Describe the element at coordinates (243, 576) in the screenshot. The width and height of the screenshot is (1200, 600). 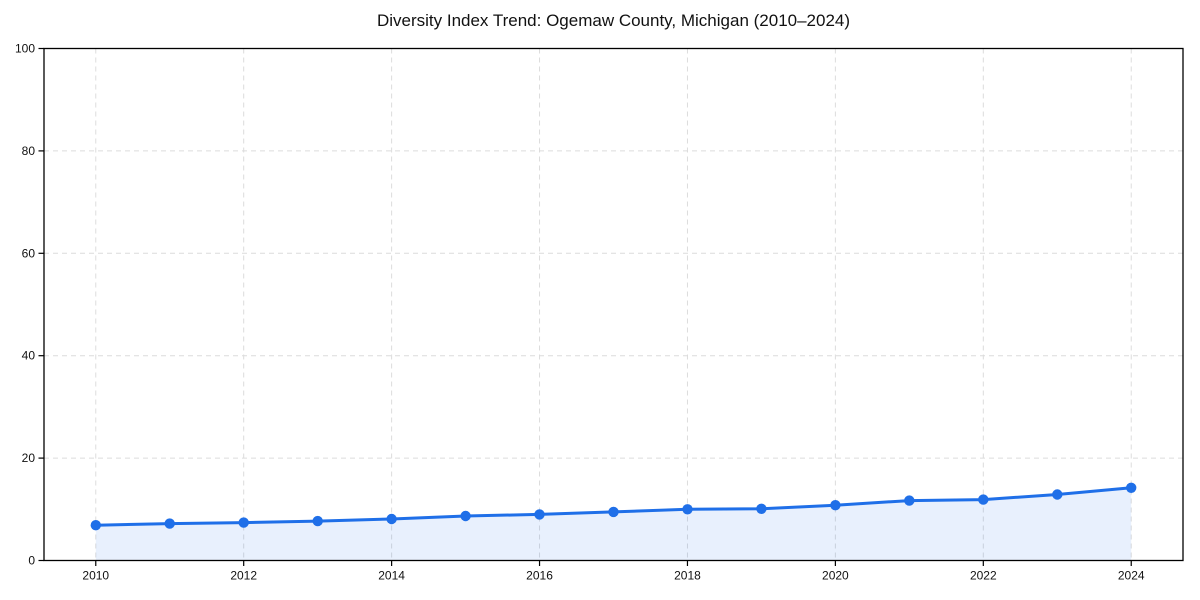
I see `x-tick-label: 2012` at that location.